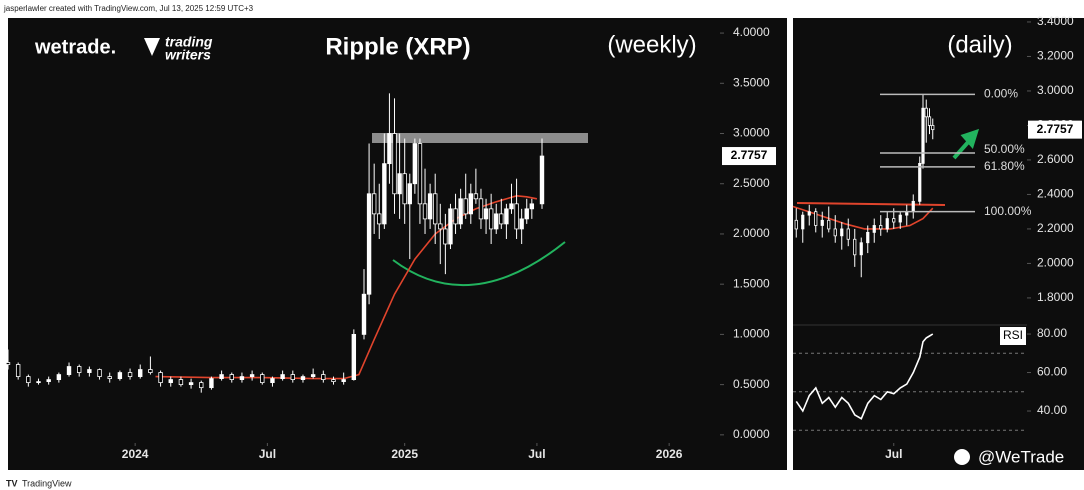 The height and width of the screenshot is (490, 1084). I want to click on y-tick-label: 1.8000, so click(1055, 297).